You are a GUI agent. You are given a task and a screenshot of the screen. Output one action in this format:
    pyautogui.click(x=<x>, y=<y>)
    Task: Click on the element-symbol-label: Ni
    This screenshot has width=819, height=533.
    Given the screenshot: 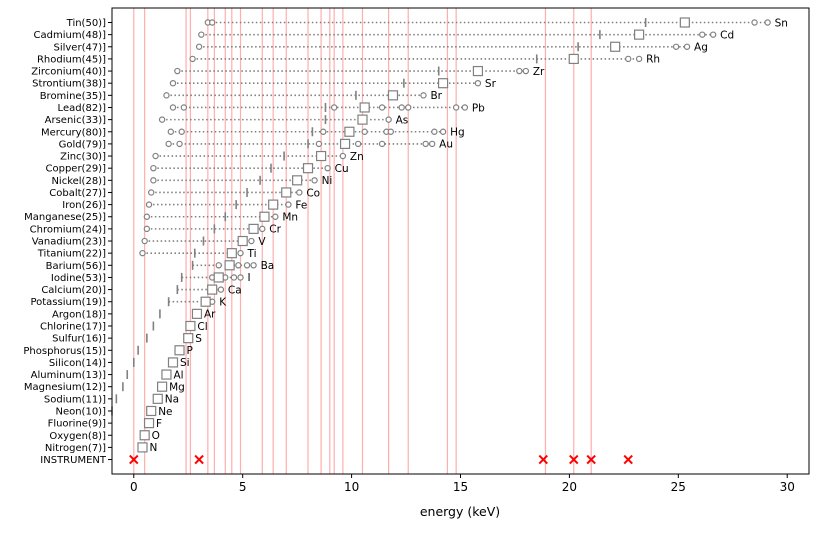 What is the action you would take?
    pyautogui.click(x=327, y=181)
    